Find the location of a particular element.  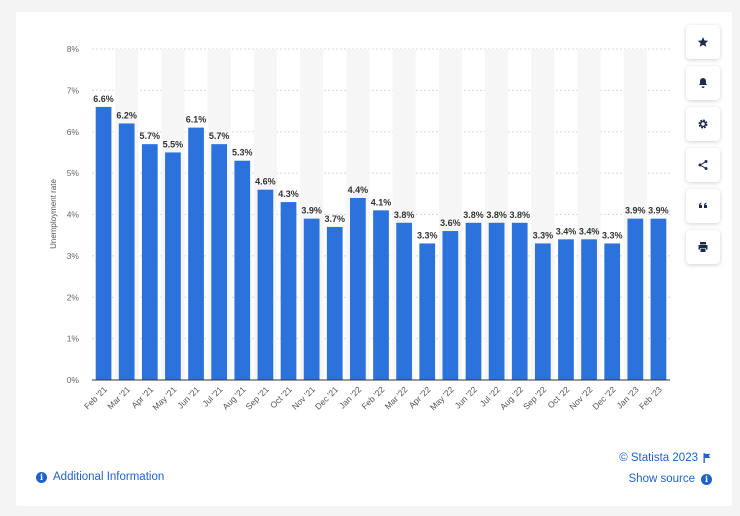

bell-icon is located at coordinates (703, 83).